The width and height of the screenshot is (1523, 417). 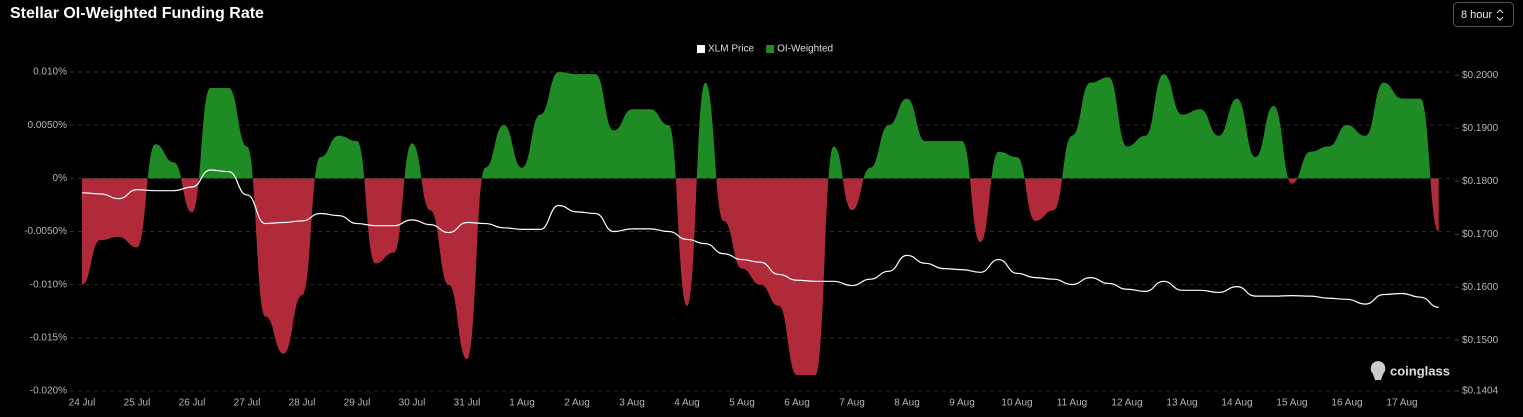 I want to click on y-tick-label: 0.010%, so click(x=50, y=72).